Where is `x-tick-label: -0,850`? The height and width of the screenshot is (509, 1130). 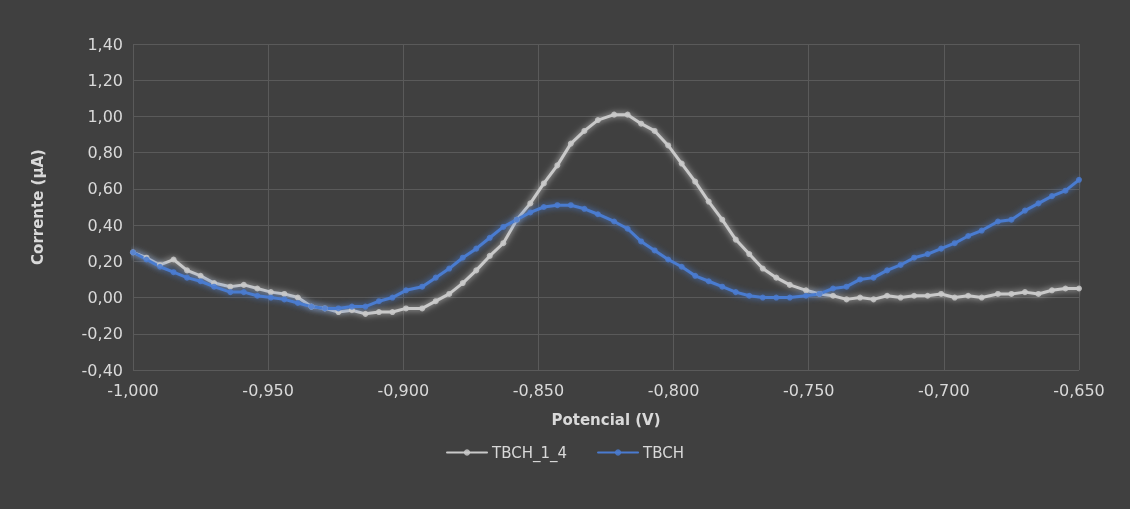
x-tick-label: -0,850 is located at coordinates (538, 390).